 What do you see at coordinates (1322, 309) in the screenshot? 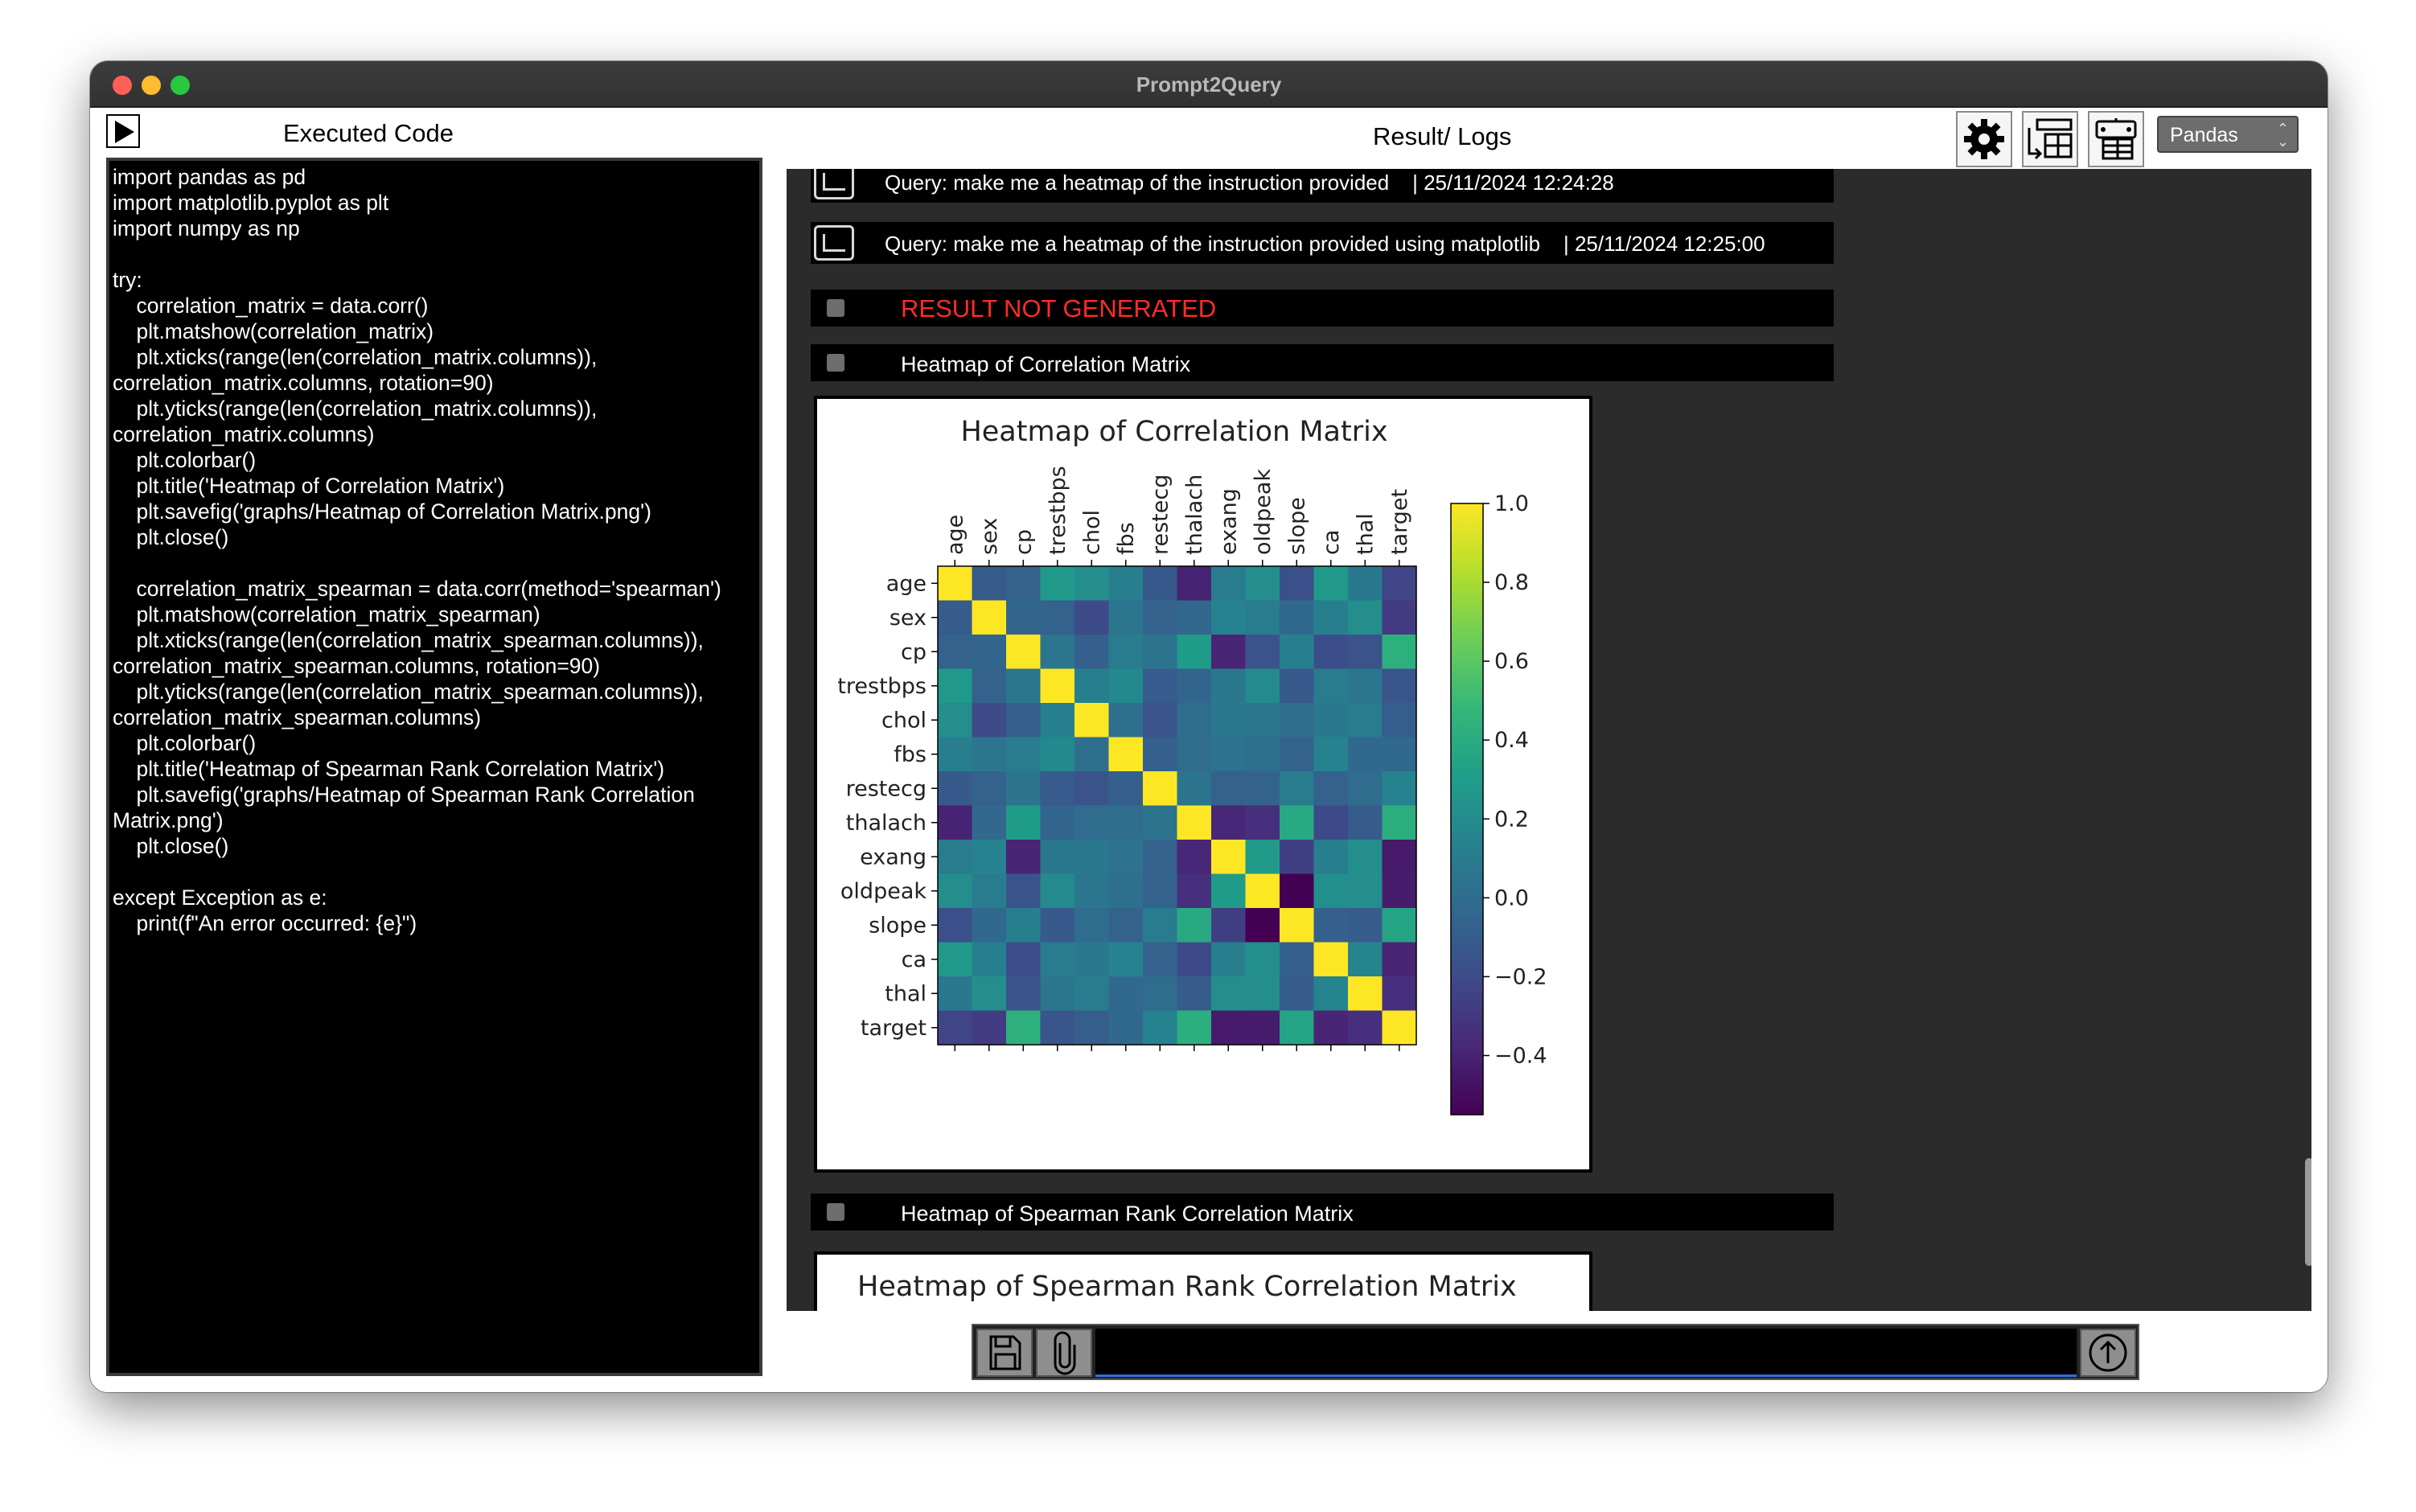
I see `status-row: RESULT NOT GENERATED` at bounding box center [1322, 309].